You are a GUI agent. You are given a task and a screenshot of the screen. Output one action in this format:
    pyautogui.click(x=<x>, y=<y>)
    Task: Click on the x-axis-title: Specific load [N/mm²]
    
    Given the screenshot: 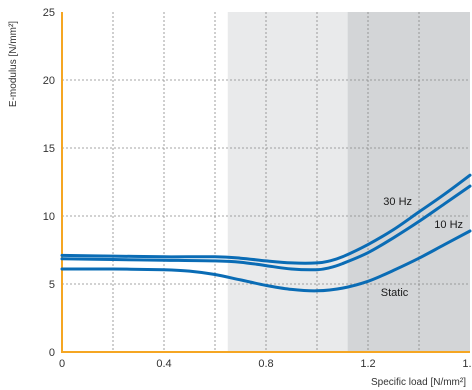 What is the action you would take?
    pyautogui.click(x=418, y=382)
    